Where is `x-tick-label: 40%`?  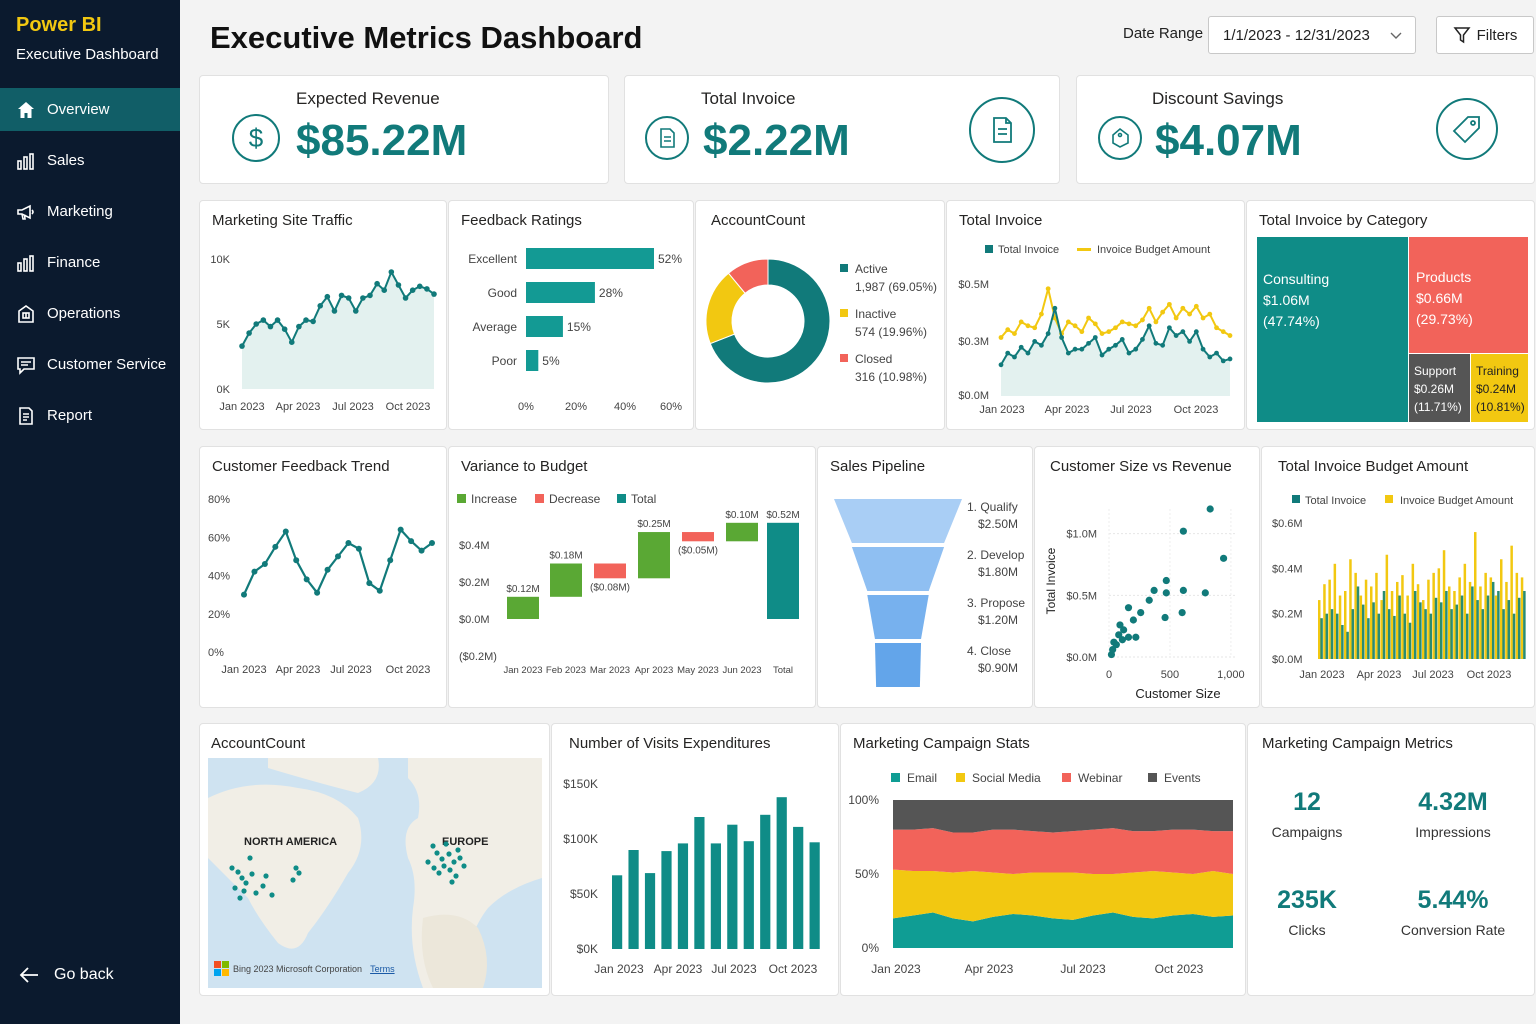 x-tick-label: 40% is located at coordinates (625, 407).